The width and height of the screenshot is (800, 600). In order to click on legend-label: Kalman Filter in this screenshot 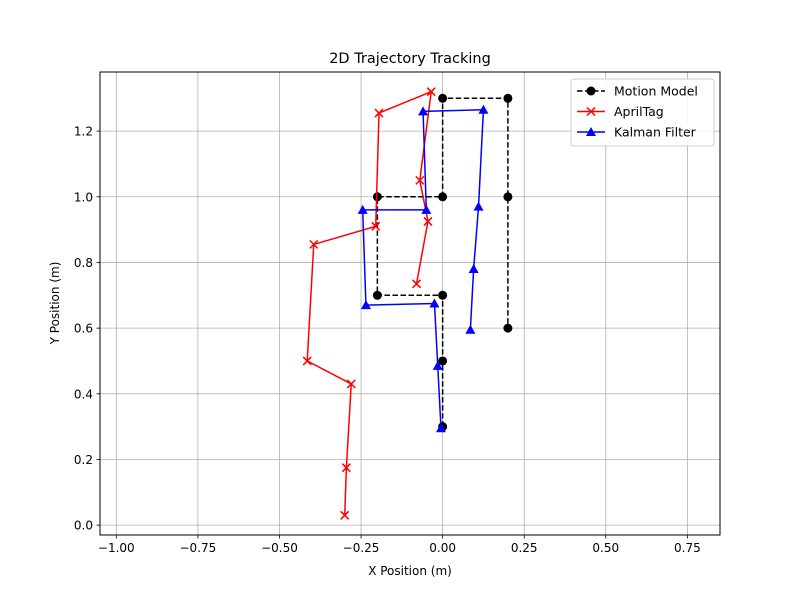, I will do `click(655, 132)`.